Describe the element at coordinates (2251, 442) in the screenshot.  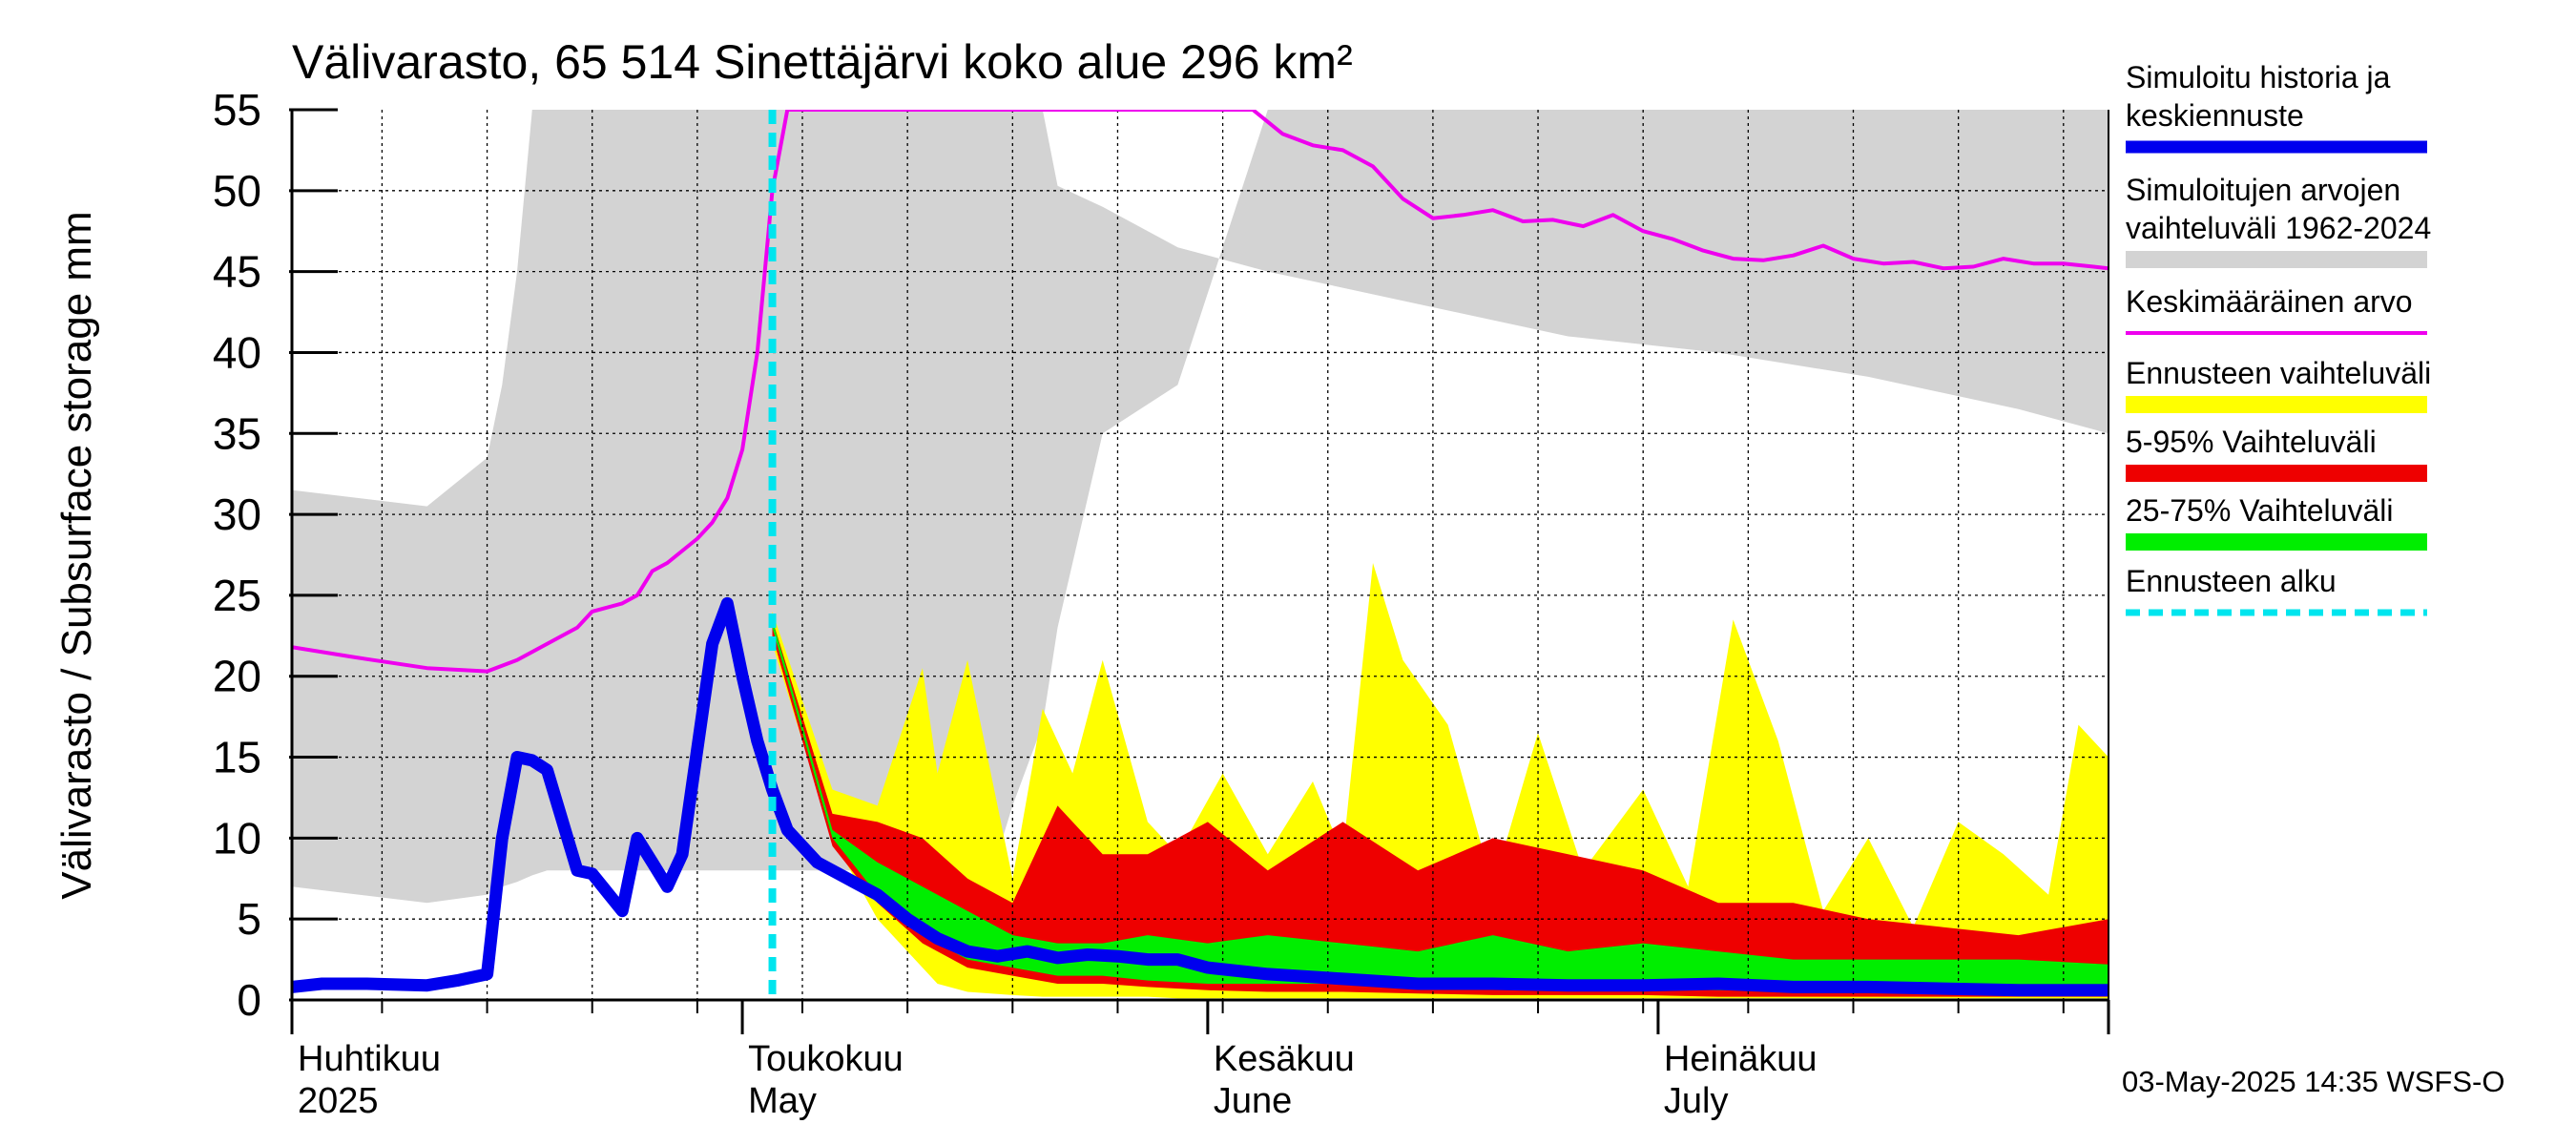
I see `legend-label: 5-95% Vaihteluväli` at that location.